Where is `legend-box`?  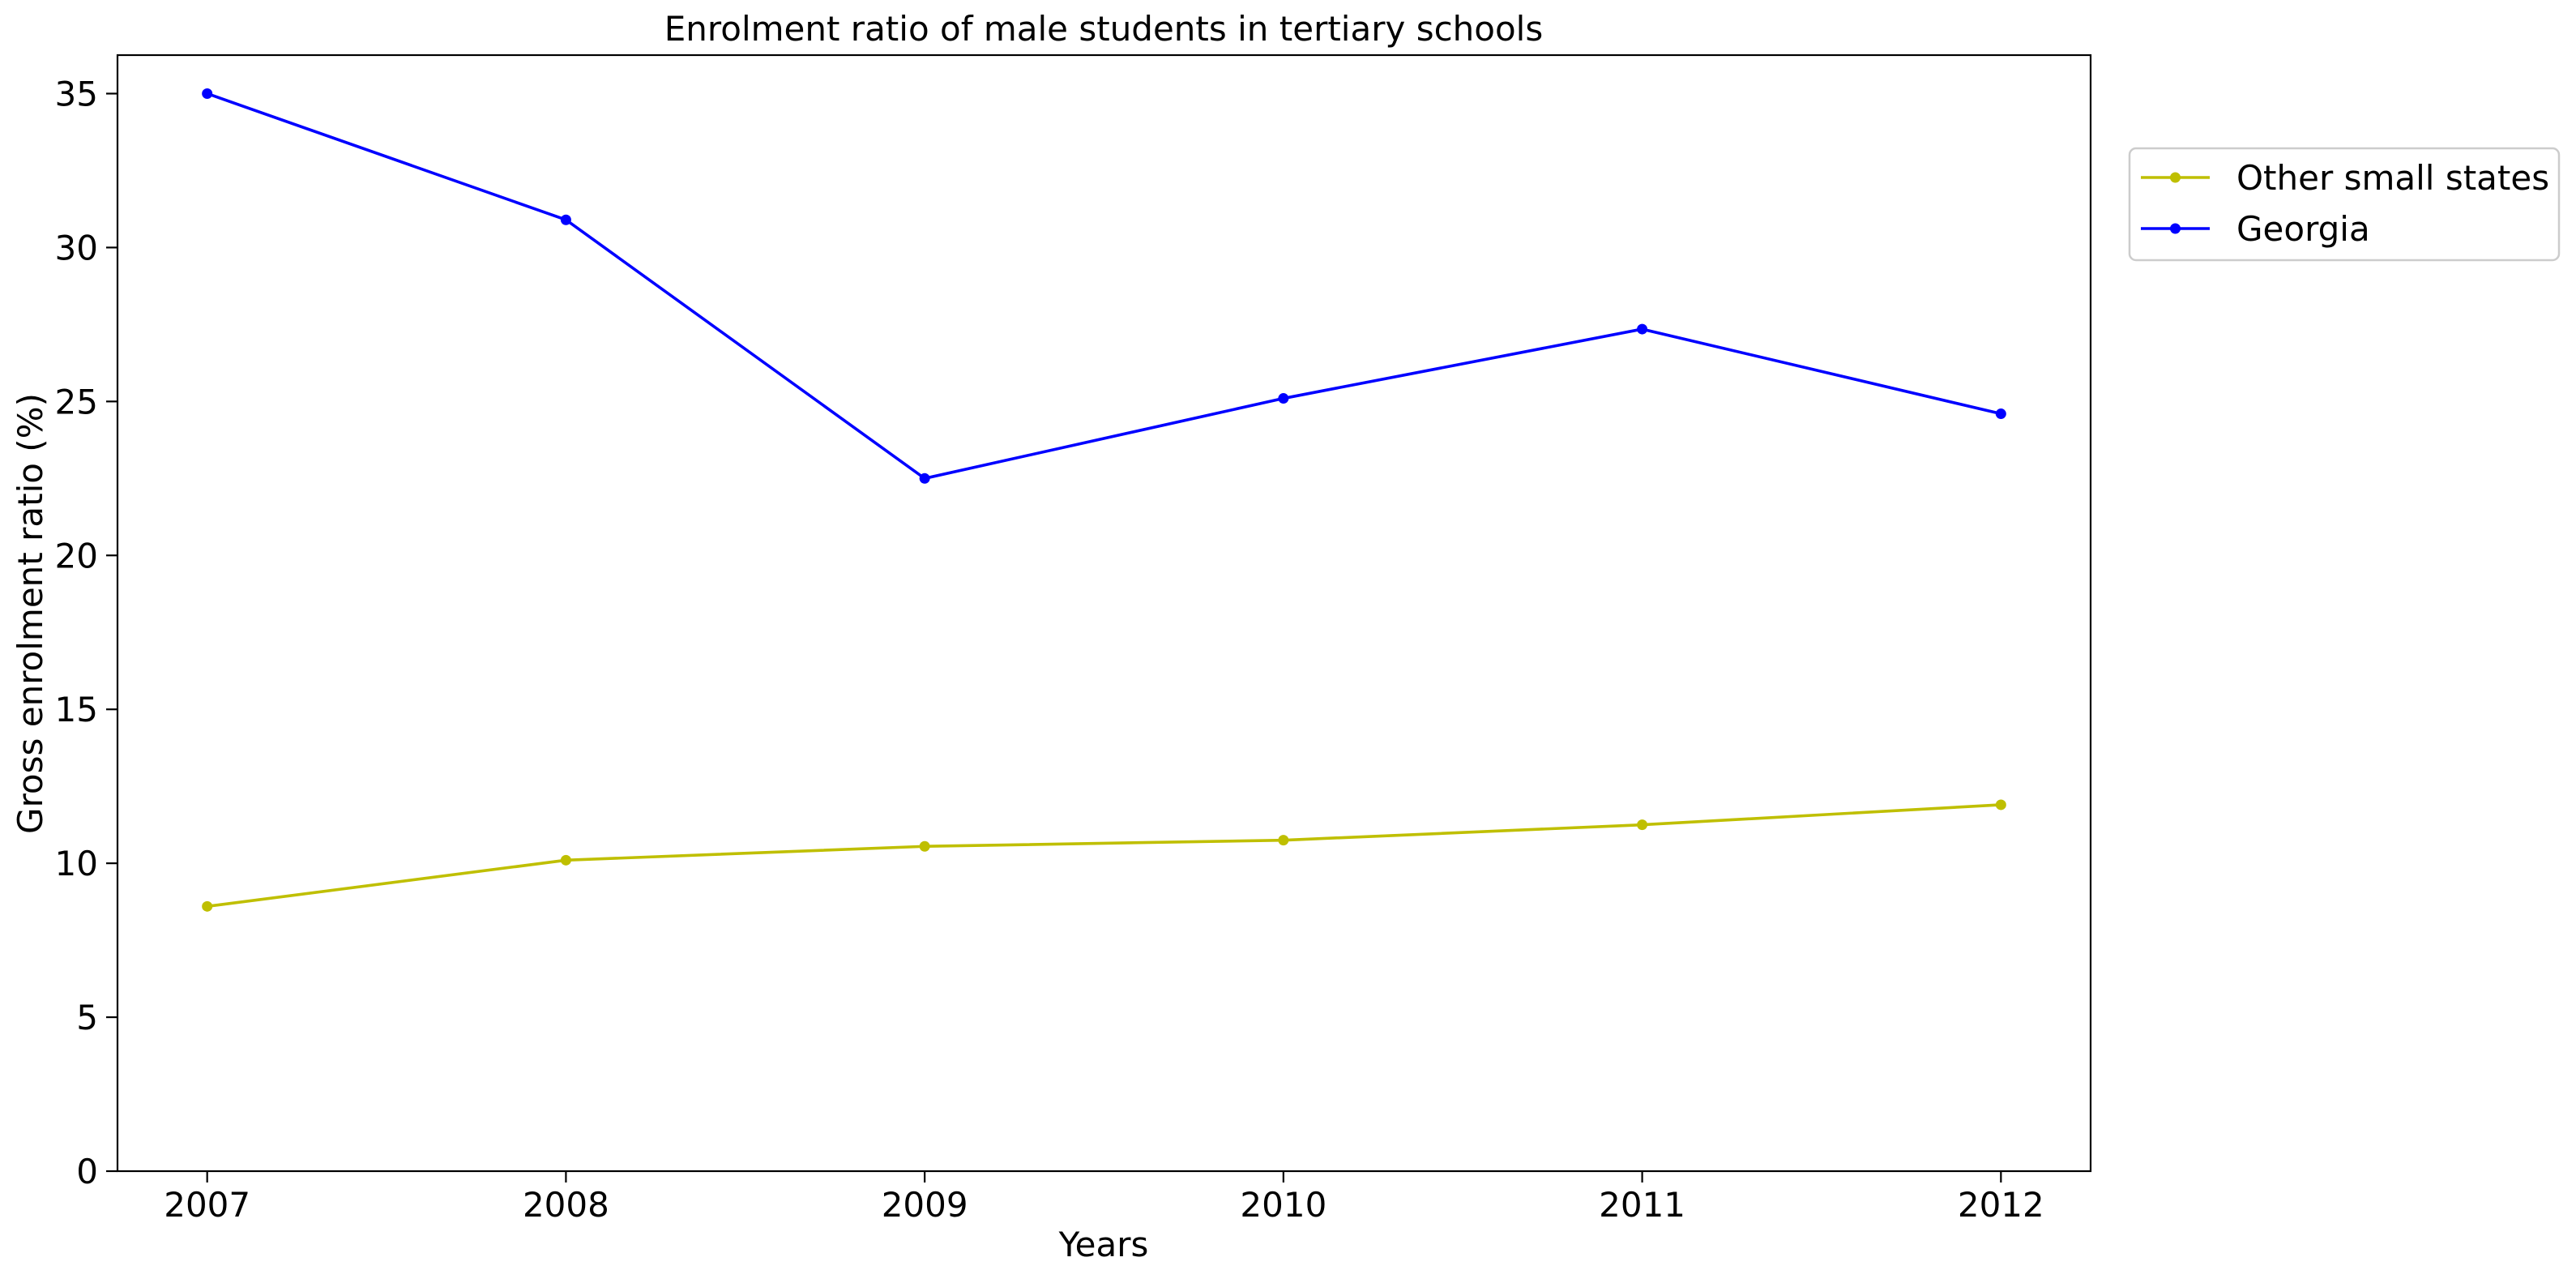 legend-box is located at coordinates (2344, 204).